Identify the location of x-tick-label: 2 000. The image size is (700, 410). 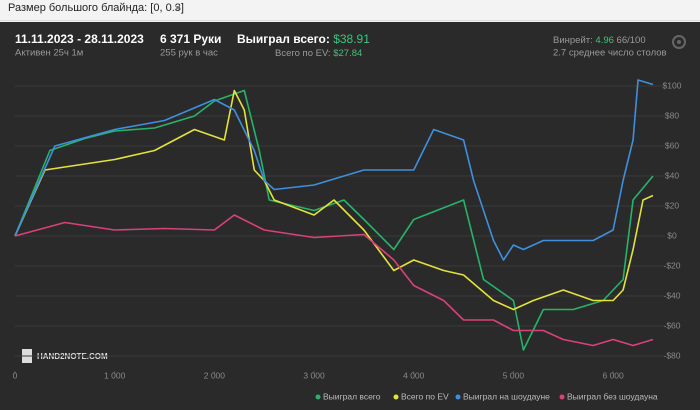
(215, 375).